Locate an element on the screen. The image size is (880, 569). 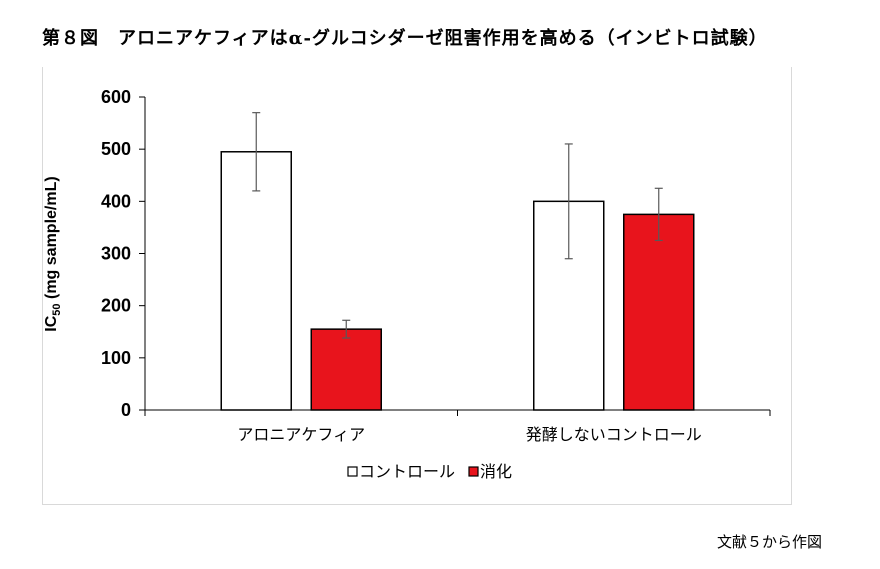
y-tick-label: 400 is located at coordinates (116, 201).